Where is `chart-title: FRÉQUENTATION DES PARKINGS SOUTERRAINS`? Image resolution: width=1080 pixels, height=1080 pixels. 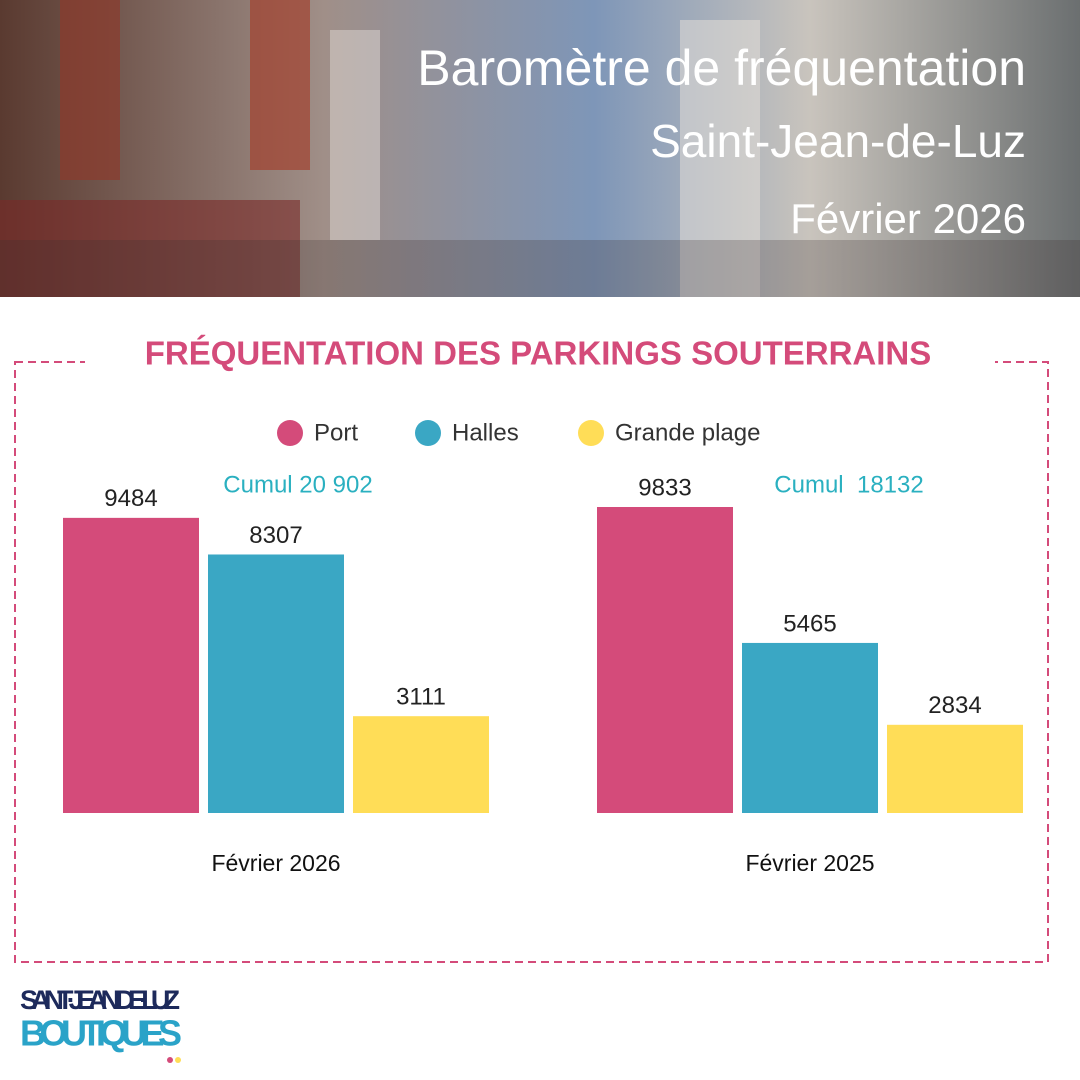
chart-title: FRÉQUENTATION DES PARKINGS SOUTERRAINS is located at coordinates (538, 353).